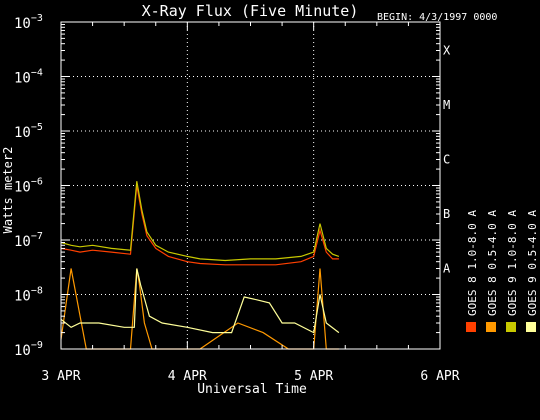  What do you see at coordinates (28, 295) in the screenshot?
I see `y-tick-label: 10⁻⁸` at bounding box center [28, 295].